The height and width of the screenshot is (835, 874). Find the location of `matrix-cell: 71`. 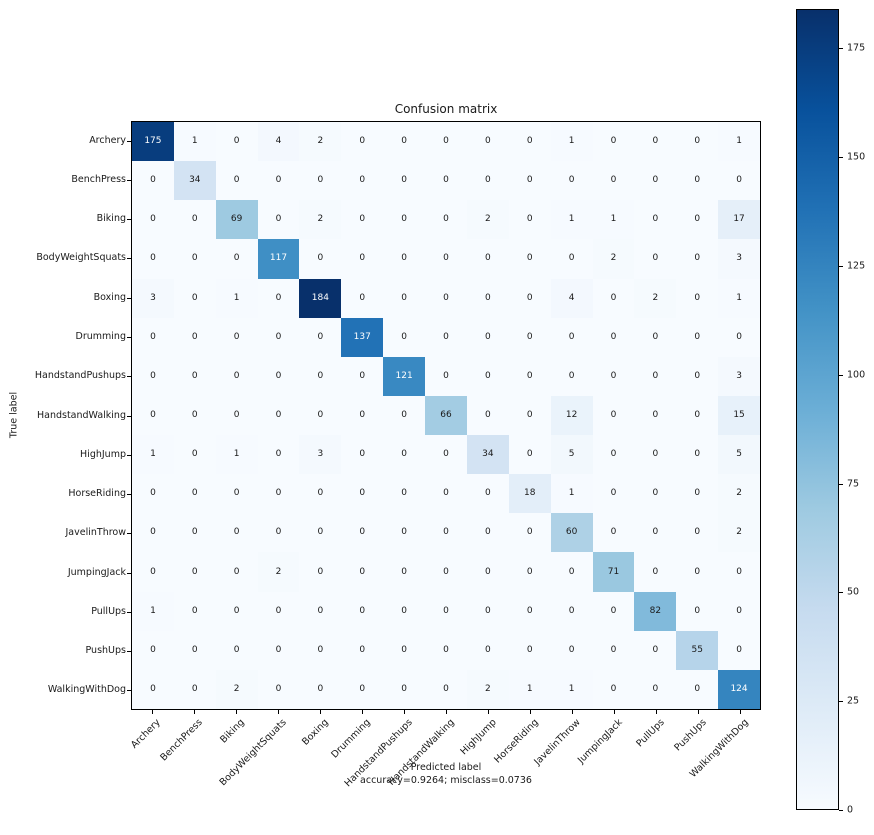

matrix-cell: 71 is located at coordinates (613, 572).